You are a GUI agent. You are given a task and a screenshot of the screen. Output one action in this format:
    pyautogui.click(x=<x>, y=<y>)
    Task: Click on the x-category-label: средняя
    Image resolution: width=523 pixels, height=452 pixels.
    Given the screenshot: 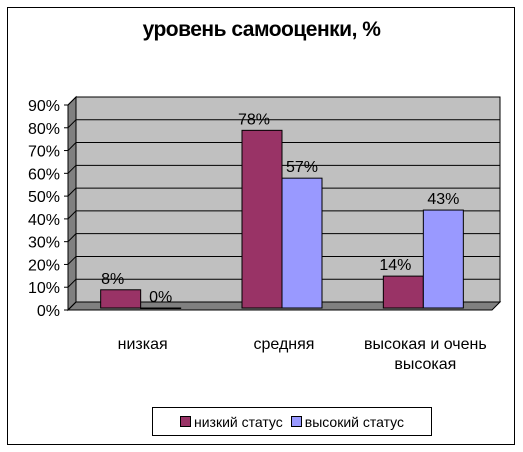 What is the action you would take?
    pyautogui.click(x=284, y=344)
    